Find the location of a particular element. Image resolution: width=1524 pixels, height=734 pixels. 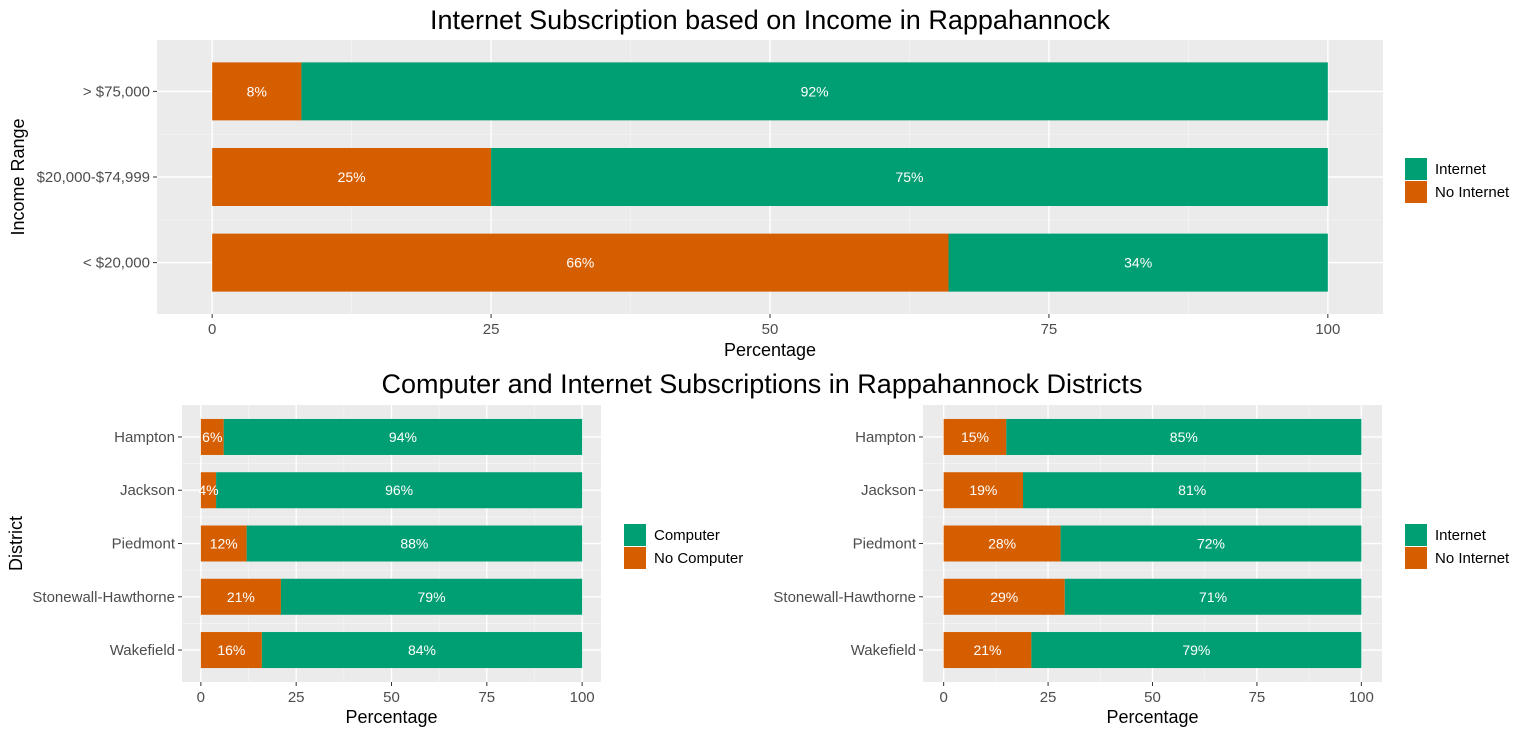

bar-label-internet-hampton: 85% is located at coordinates (1184, 437).